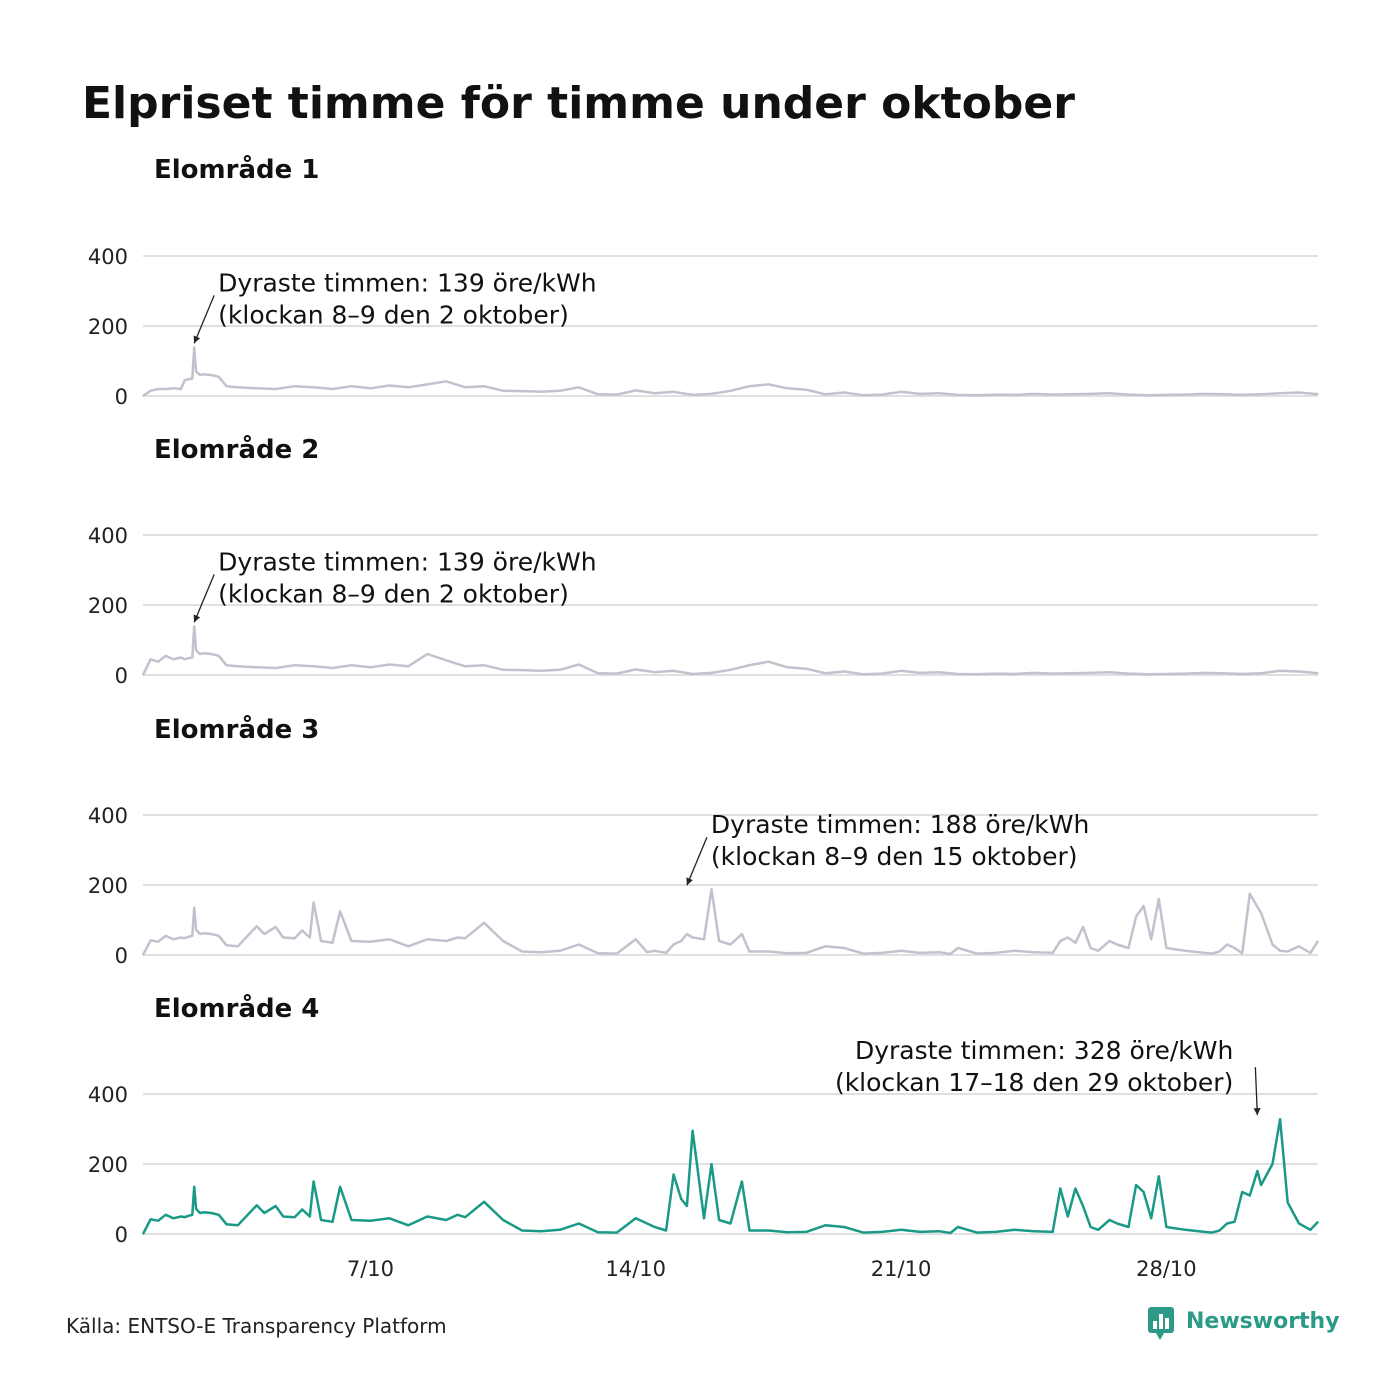 The image size is (1400, 1400). Describe the element at coordinates (901, 1269) in the screenshot. I see `x-tick-label: 21/10` at that location.